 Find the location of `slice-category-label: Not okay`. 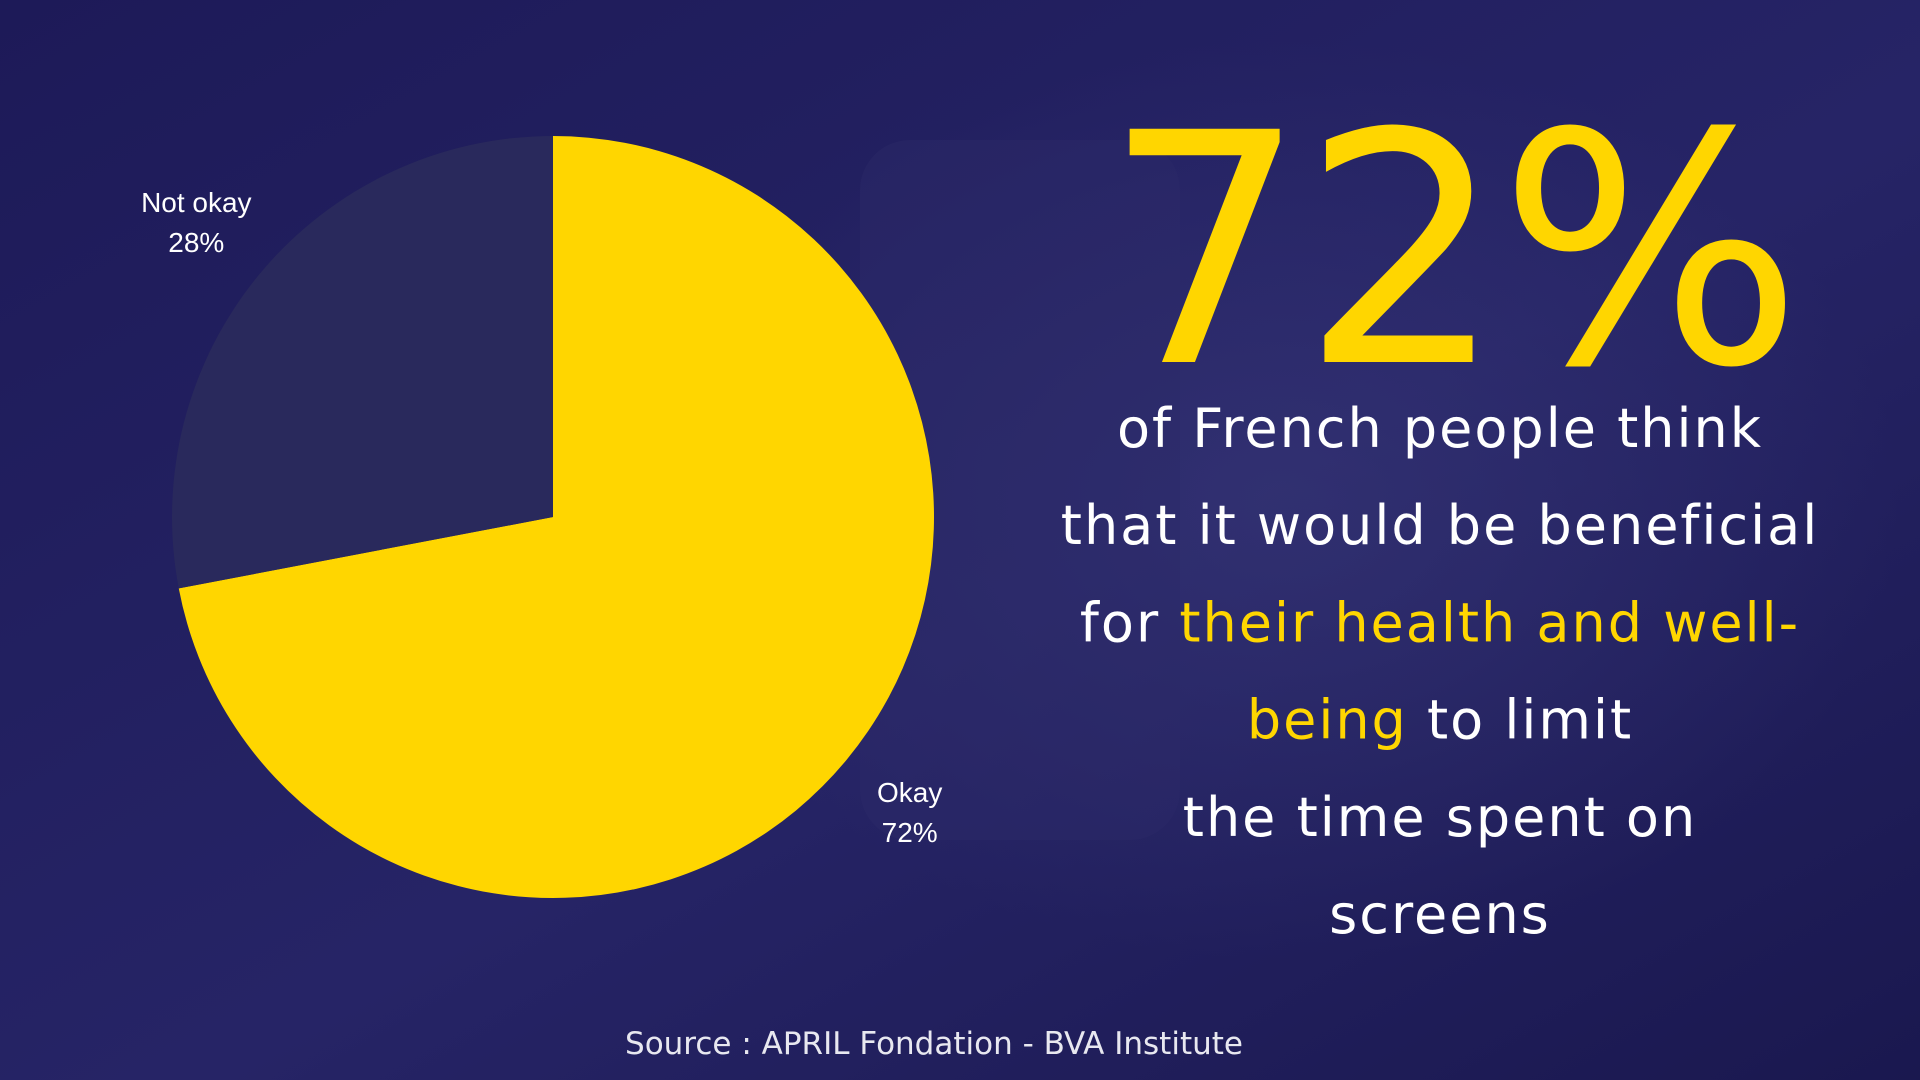

slice-category-label: Not okay is located at coordinates (196, 202).